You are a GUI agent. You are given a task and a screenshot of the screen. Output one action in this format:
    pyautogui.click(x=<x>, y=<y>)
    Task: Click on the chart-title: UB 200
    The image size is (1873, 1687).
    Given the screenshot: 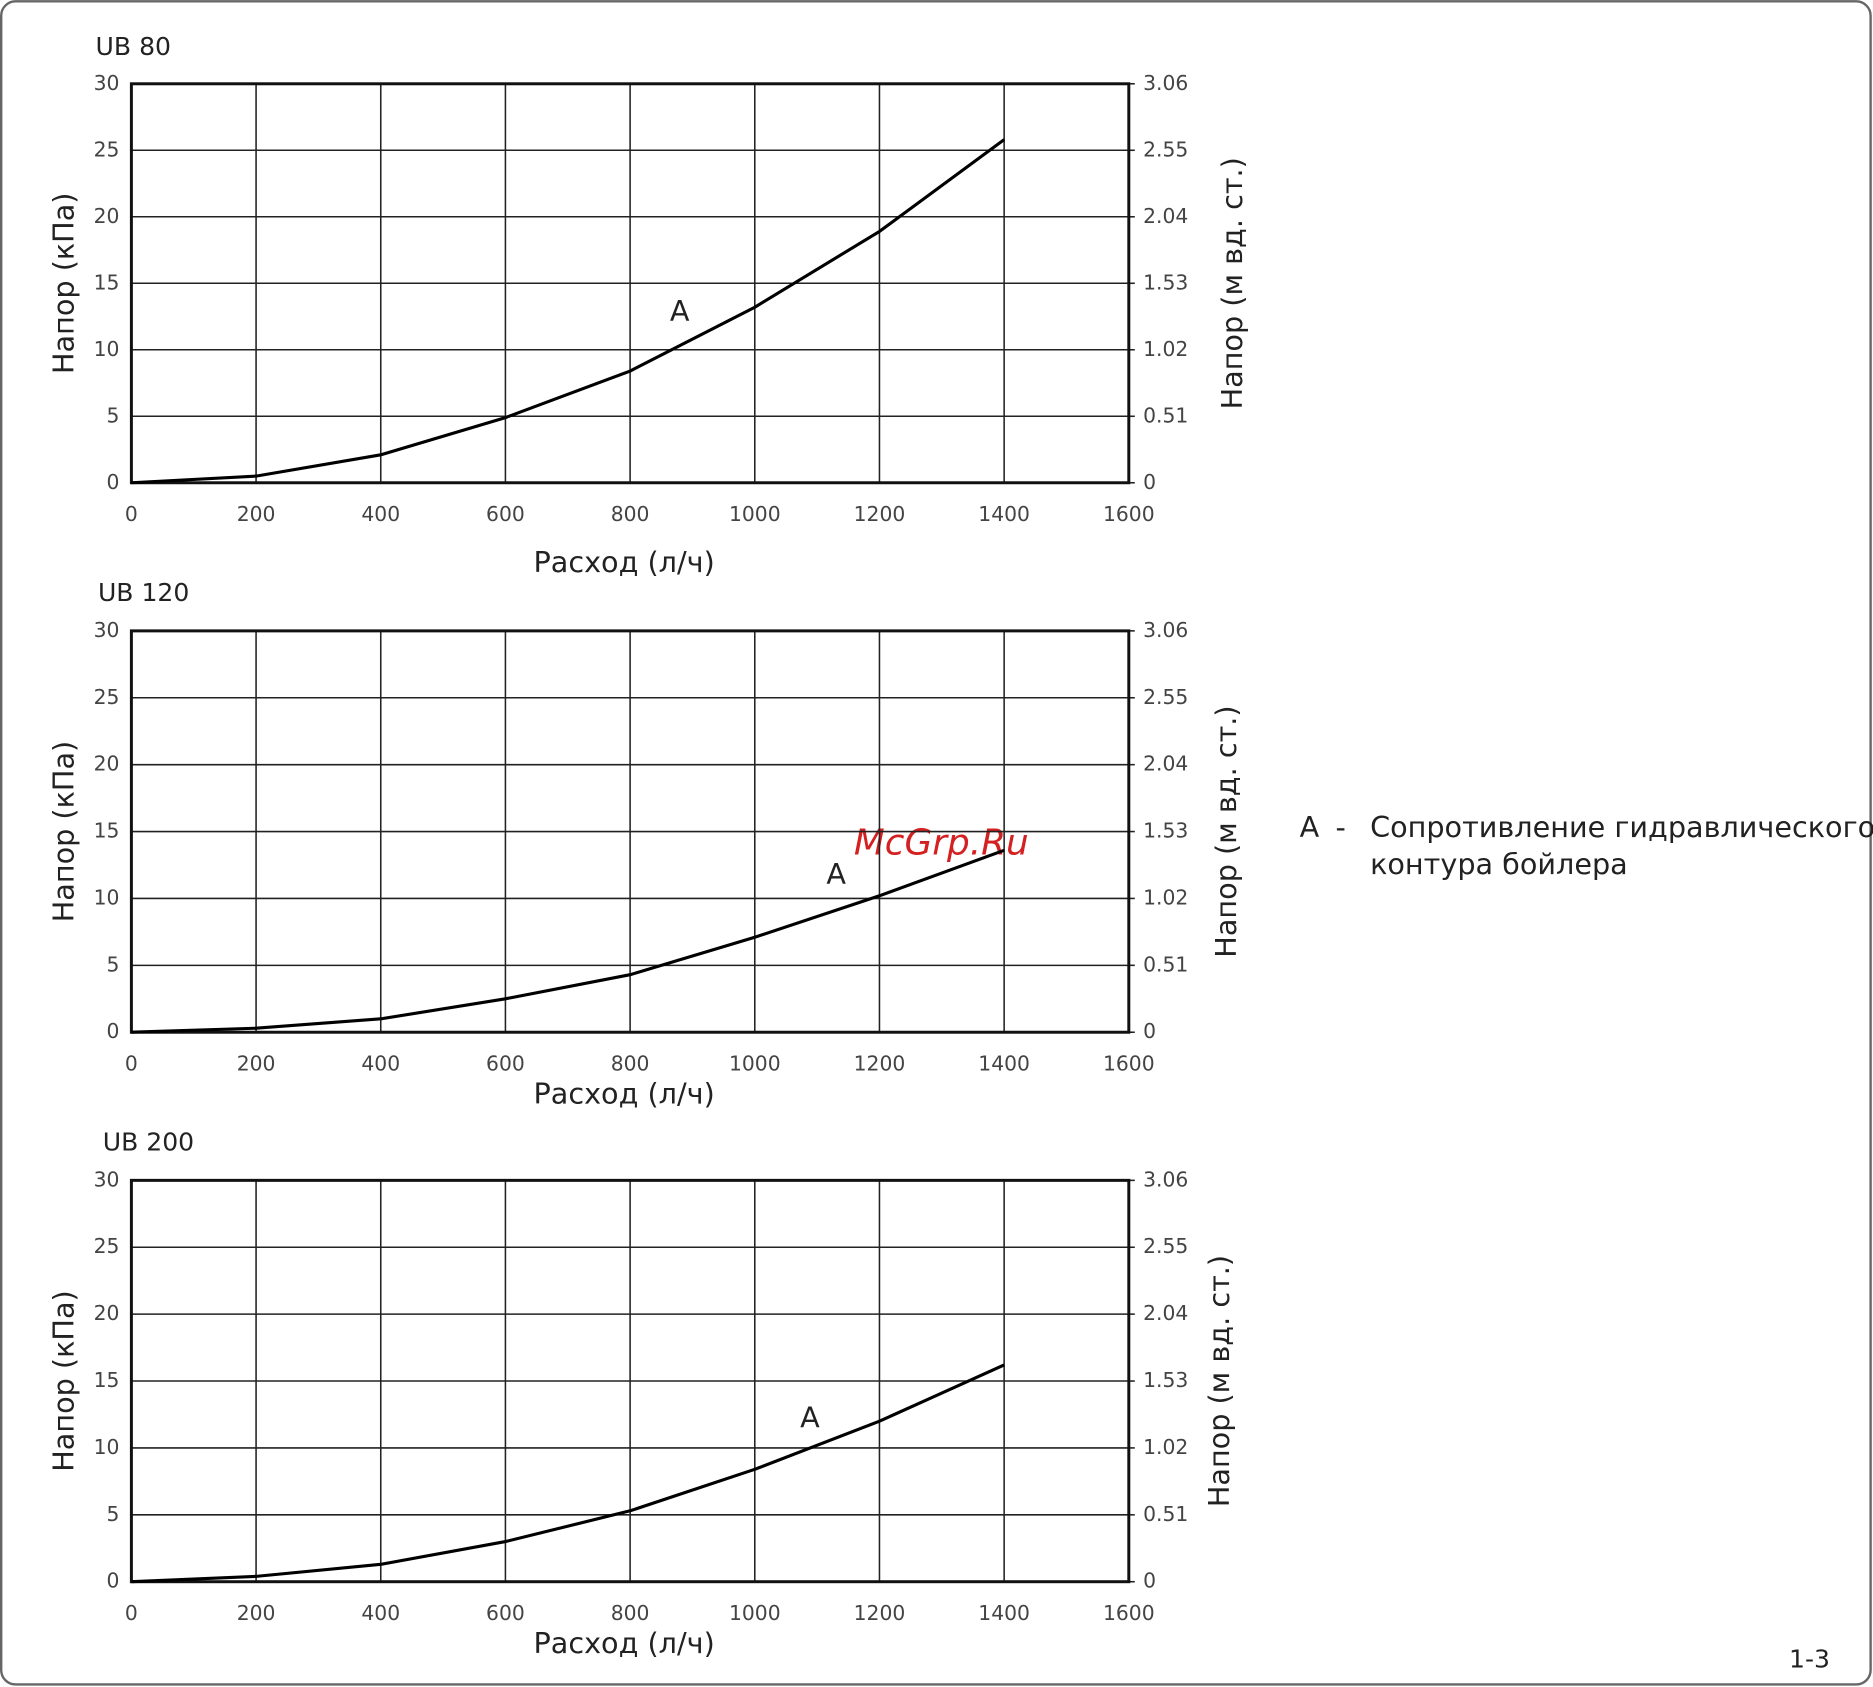 What is the action you would take?
    pyautogui.click(x=148, y=1141)
    